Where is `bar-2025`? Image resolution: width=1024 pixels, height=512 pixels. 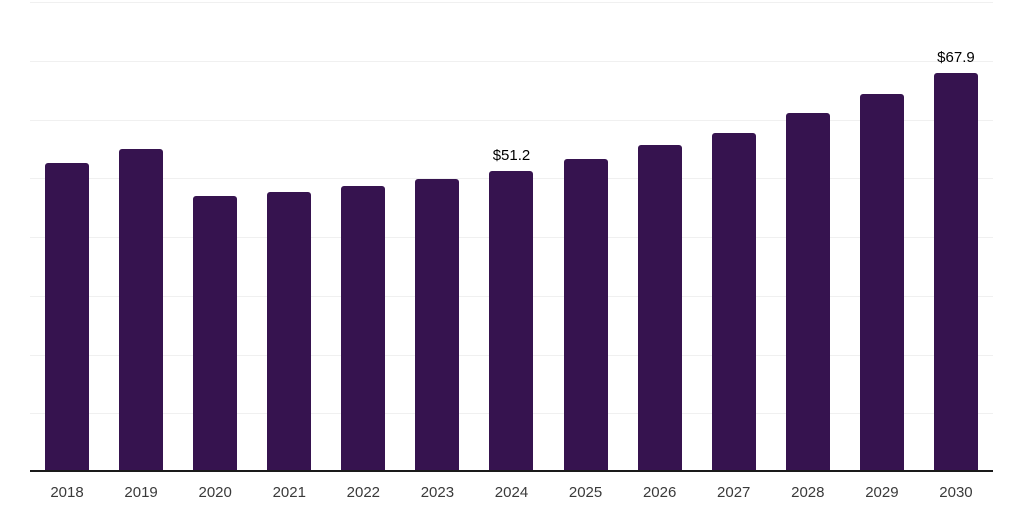 bar-2025 is located at coordinates (585, 314).